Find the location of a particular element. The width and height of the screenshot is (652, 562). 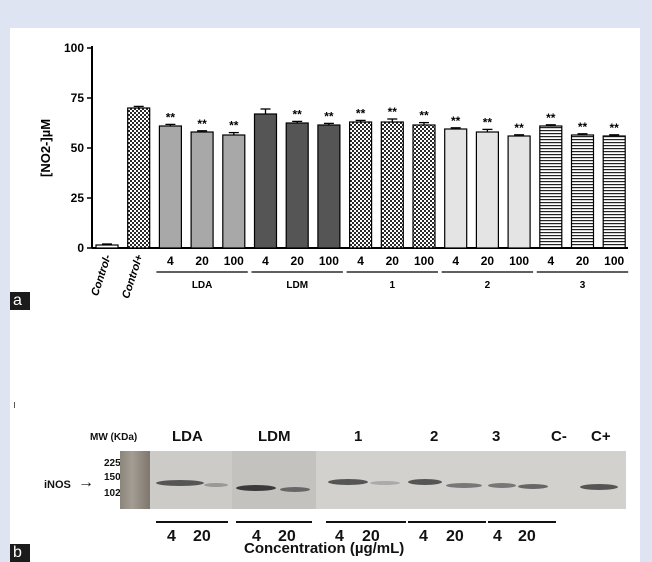

lane-header-ldm: LDM is located at coordinates (274, 436).